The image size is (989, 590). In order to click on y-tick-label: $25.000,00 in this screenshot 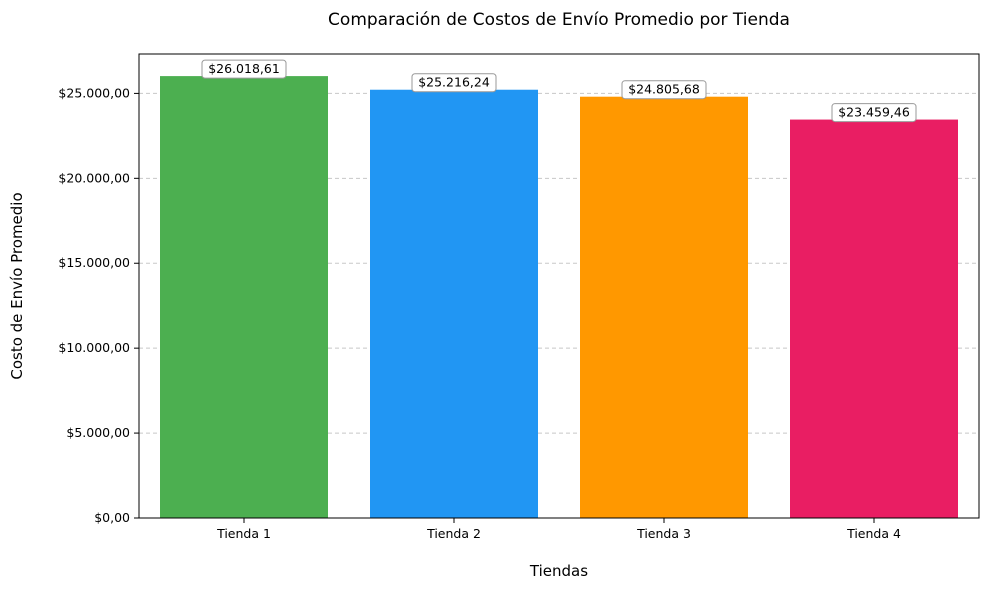, I will do `click(94, 92)`.